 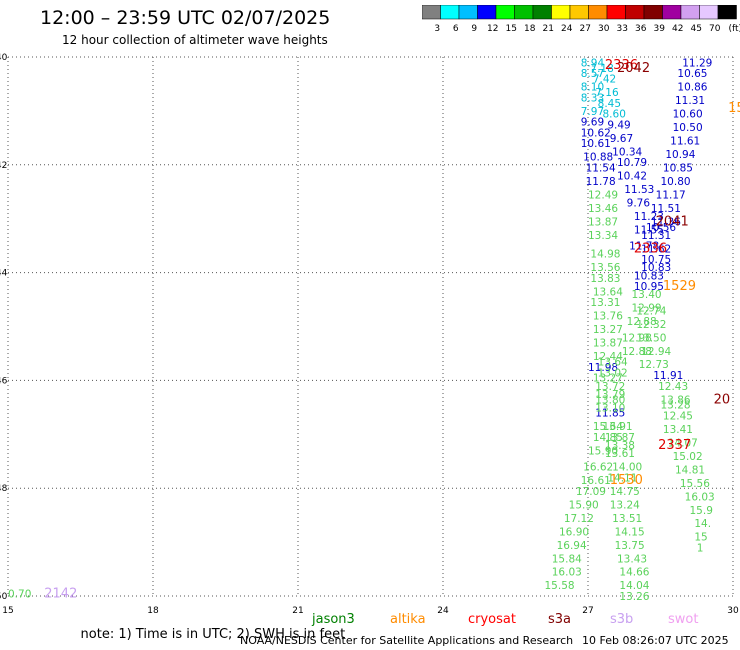 I want to click on y-tick-label: -48, so click(x=4, y=489).